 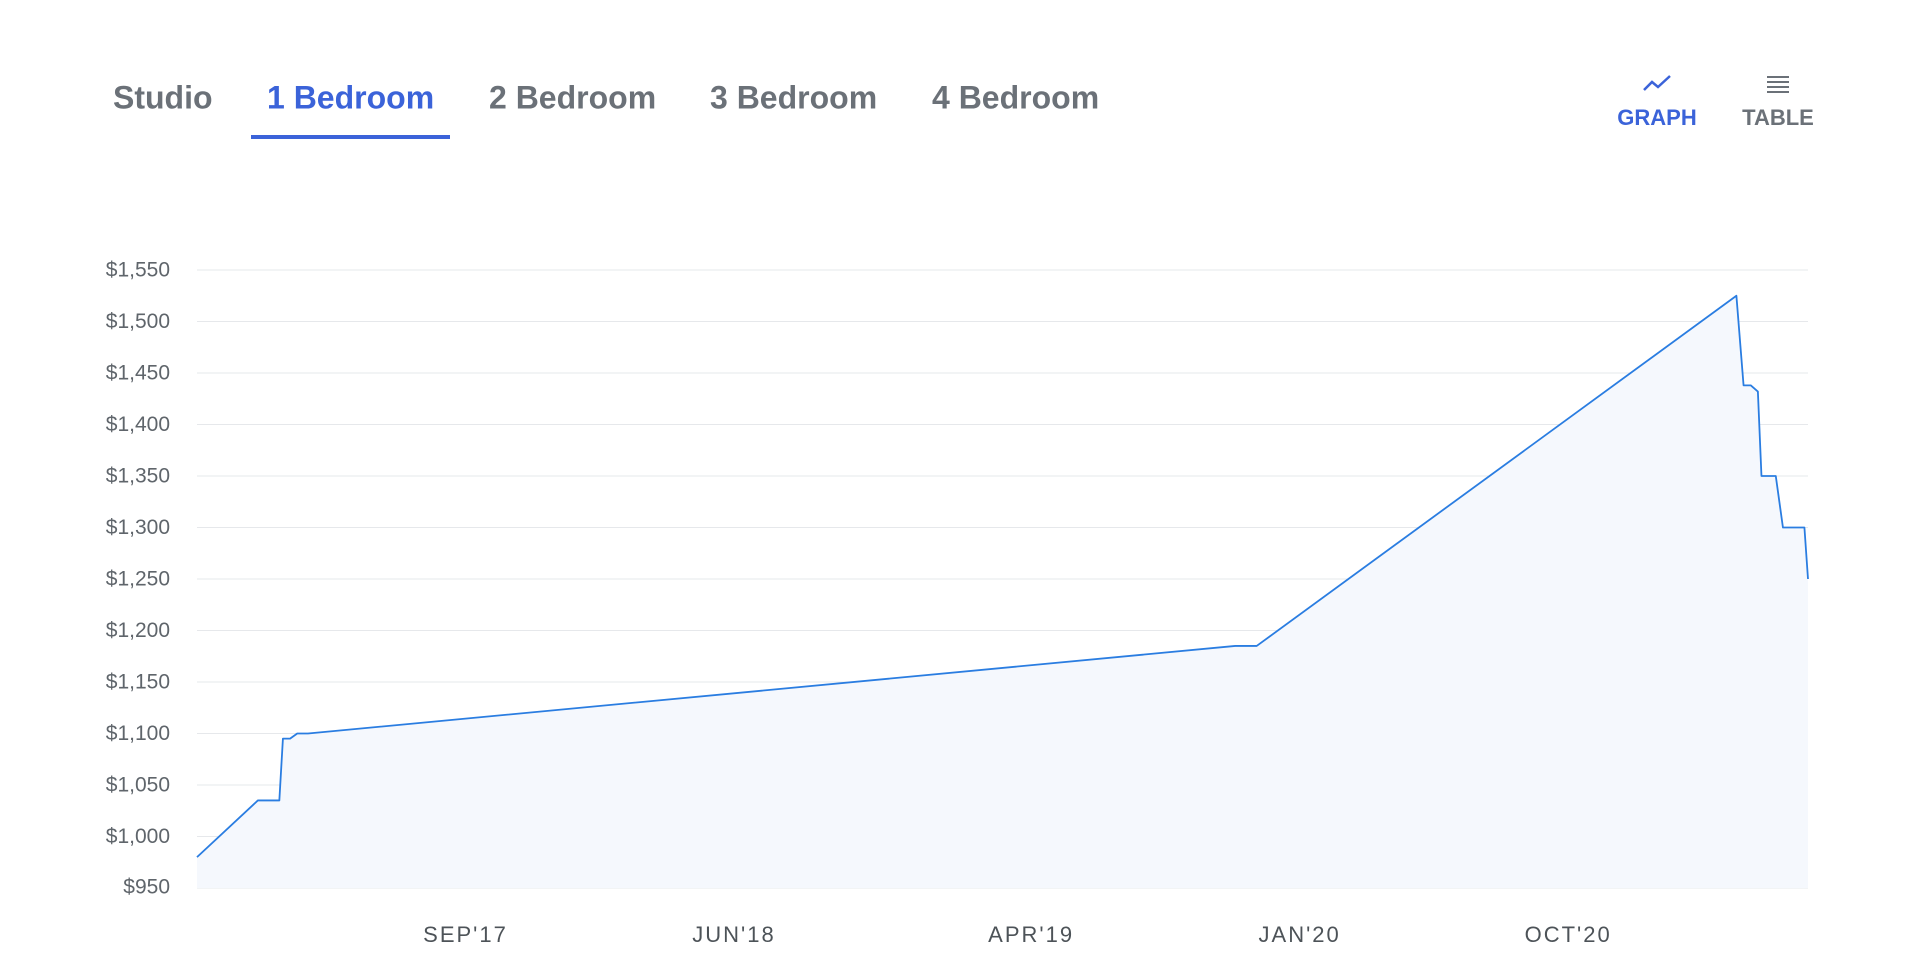 I want to click on x-tick-label: JAN'20, so click(x=1300, y=934).